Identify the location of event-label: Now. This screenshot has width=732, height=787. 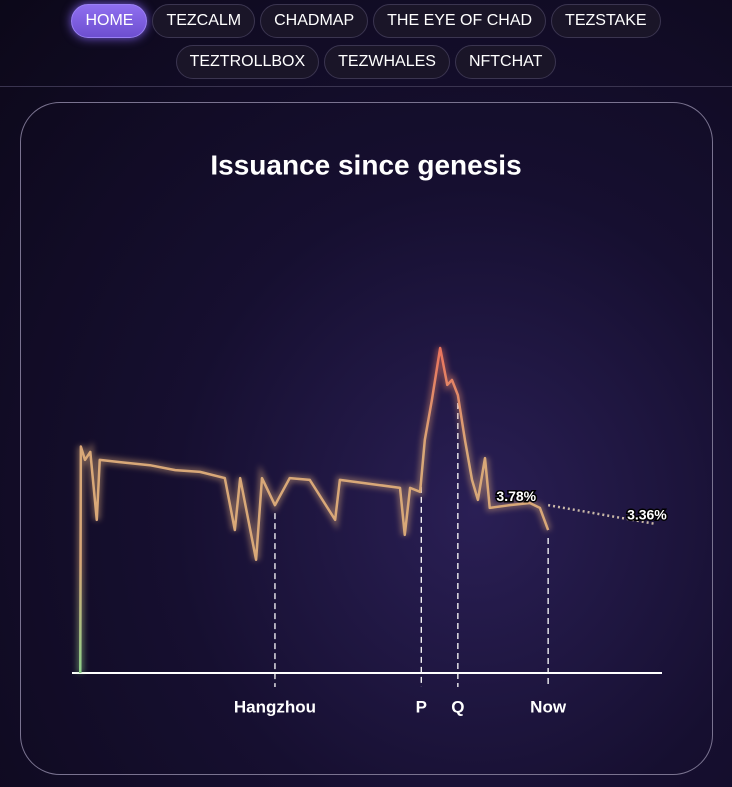
(548, 706).